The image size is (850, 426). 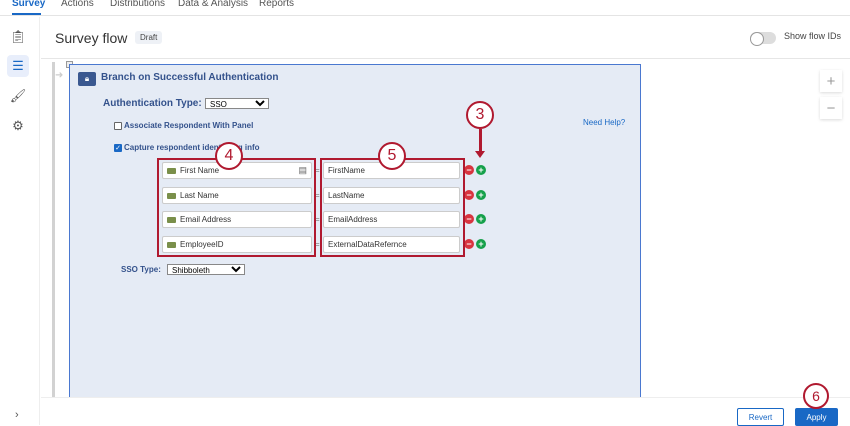 What do you see at coordinates (229, 156) in the screenshot?
I see `callout-4: 4` at bounding box center [229, 156].